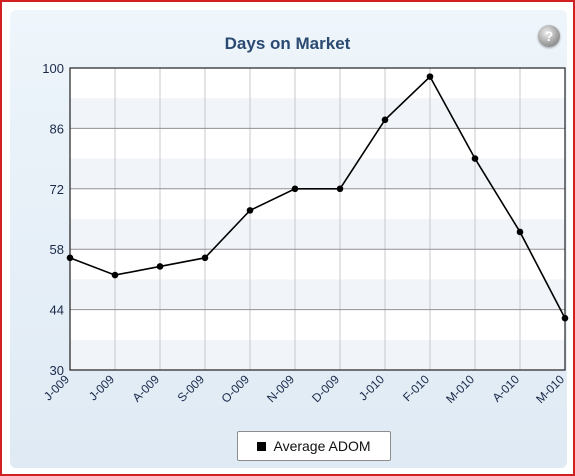 Image resolution: width=575 pixels, height=476 pixels. What do you see at coordinates (53, 68) in the screenshot?
I see `y-tick-label: 100` at bounding box center [53, 68].